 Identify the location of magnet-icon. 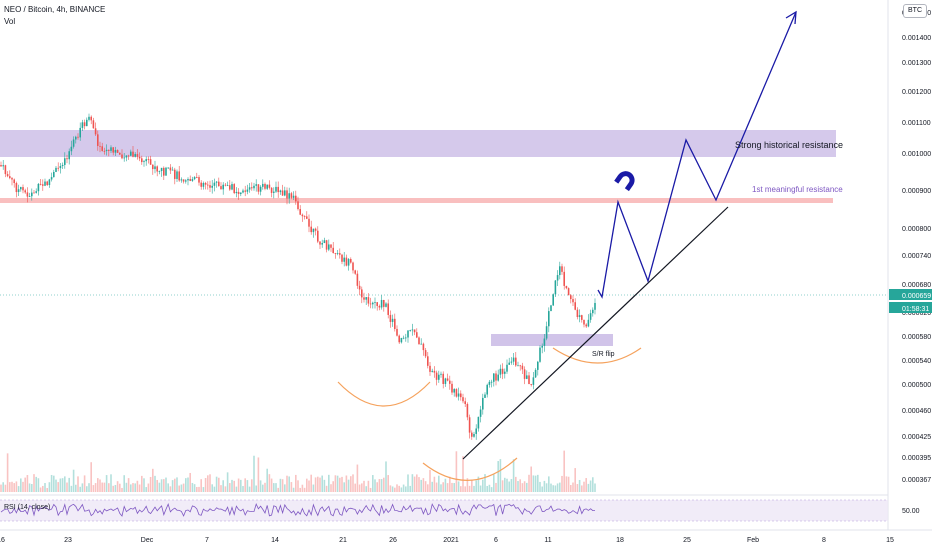
(626, 180).